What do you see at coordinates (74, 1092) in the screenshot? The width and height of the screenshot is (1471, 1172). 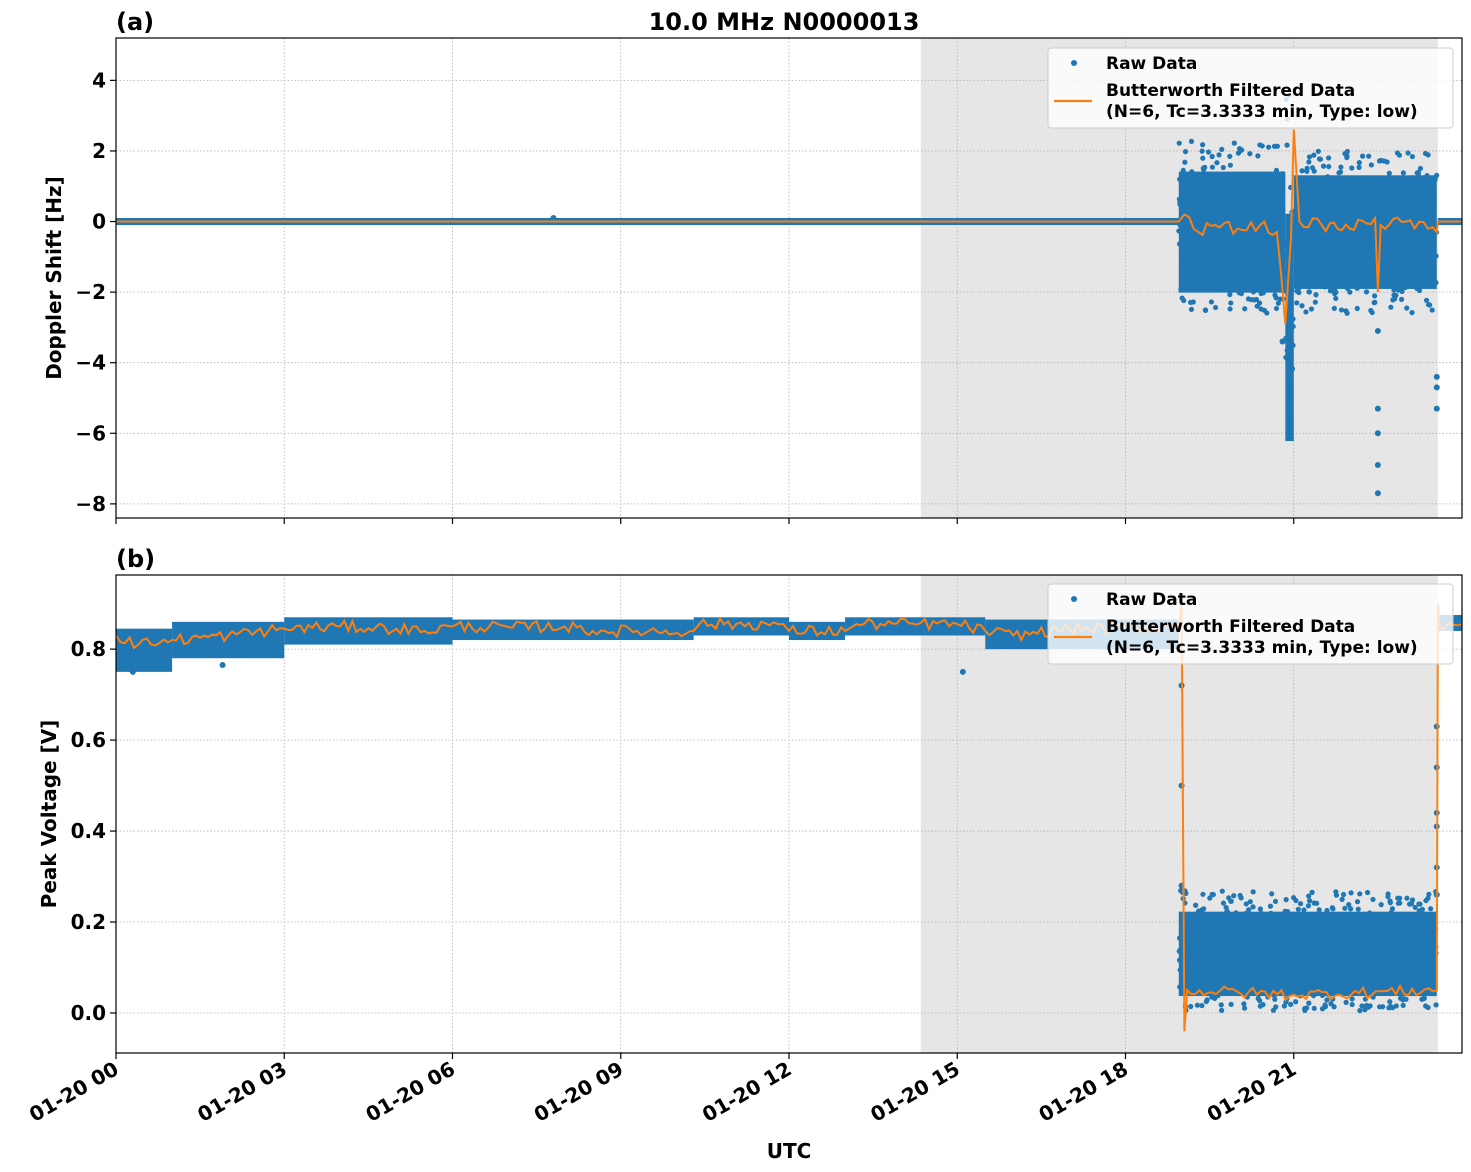 I see `x-tick-label: 01-20 00` at bounding box center [74, 1092].